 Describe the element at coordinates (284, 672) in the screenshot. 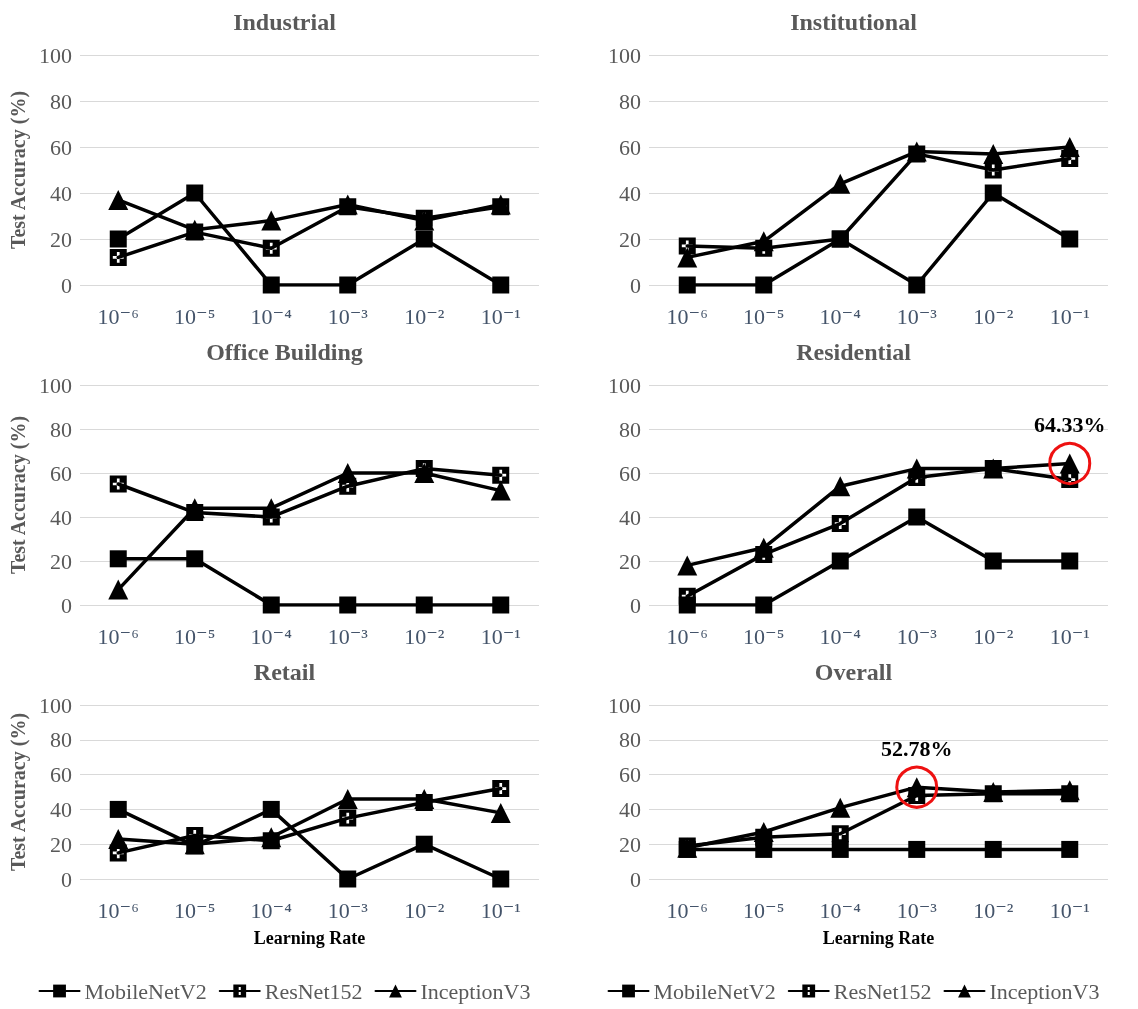

I see `chart-title: Retail` at that location.